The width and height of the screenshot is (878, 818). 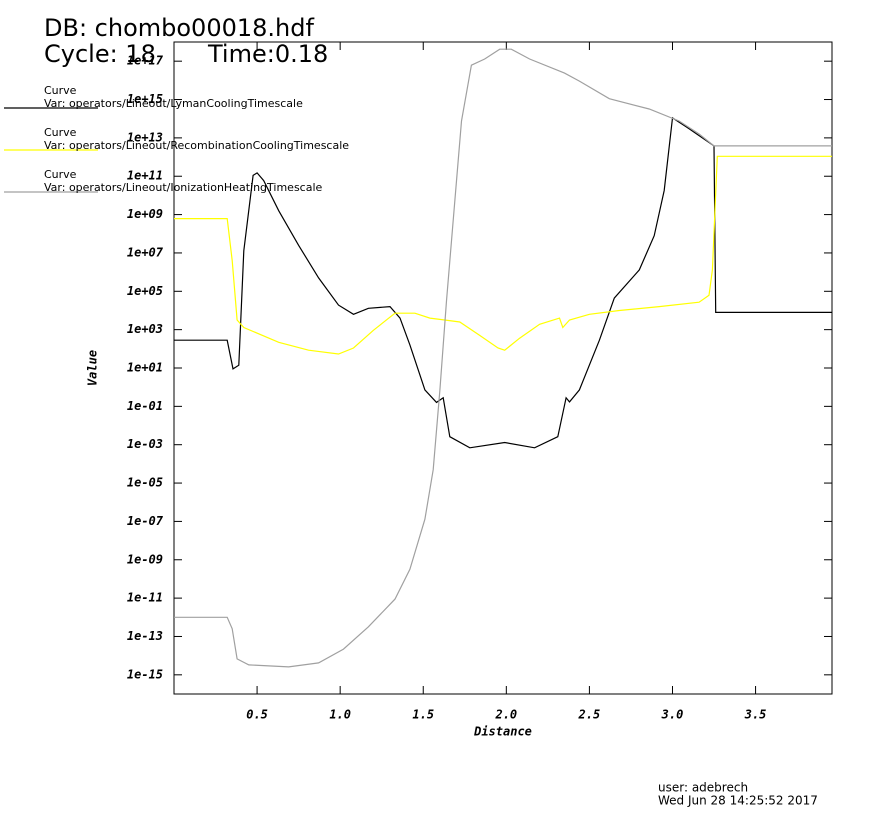 I want to click on x-tick-label: 3.0, so click(x=672, y=715).